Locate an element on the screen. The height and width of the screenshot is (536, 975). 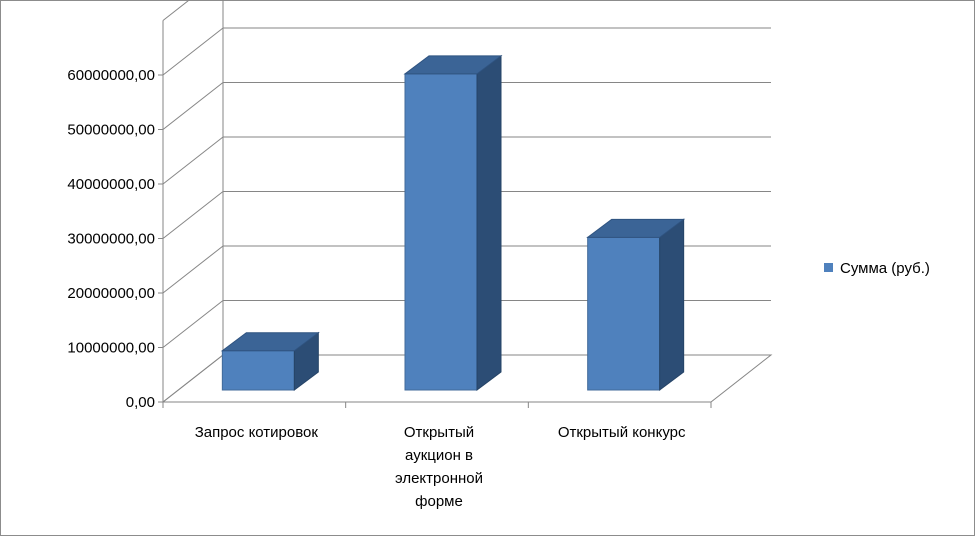
y-tick-label: 60000000,00 is located at coordinates (111, 75).